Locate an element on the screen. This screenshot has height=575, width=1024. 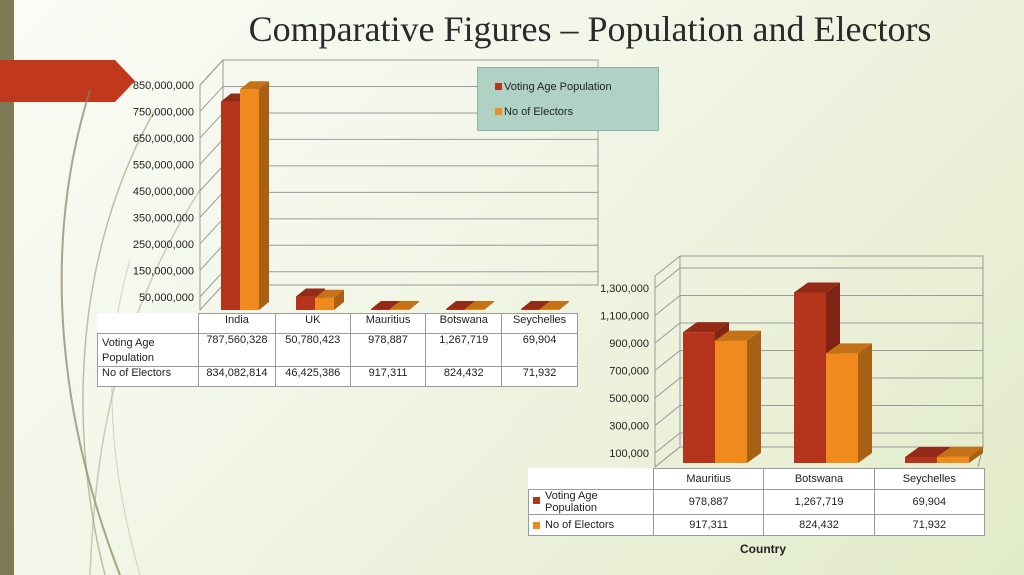
row-label-text: No of Electors is located at coordinates (580, 525).